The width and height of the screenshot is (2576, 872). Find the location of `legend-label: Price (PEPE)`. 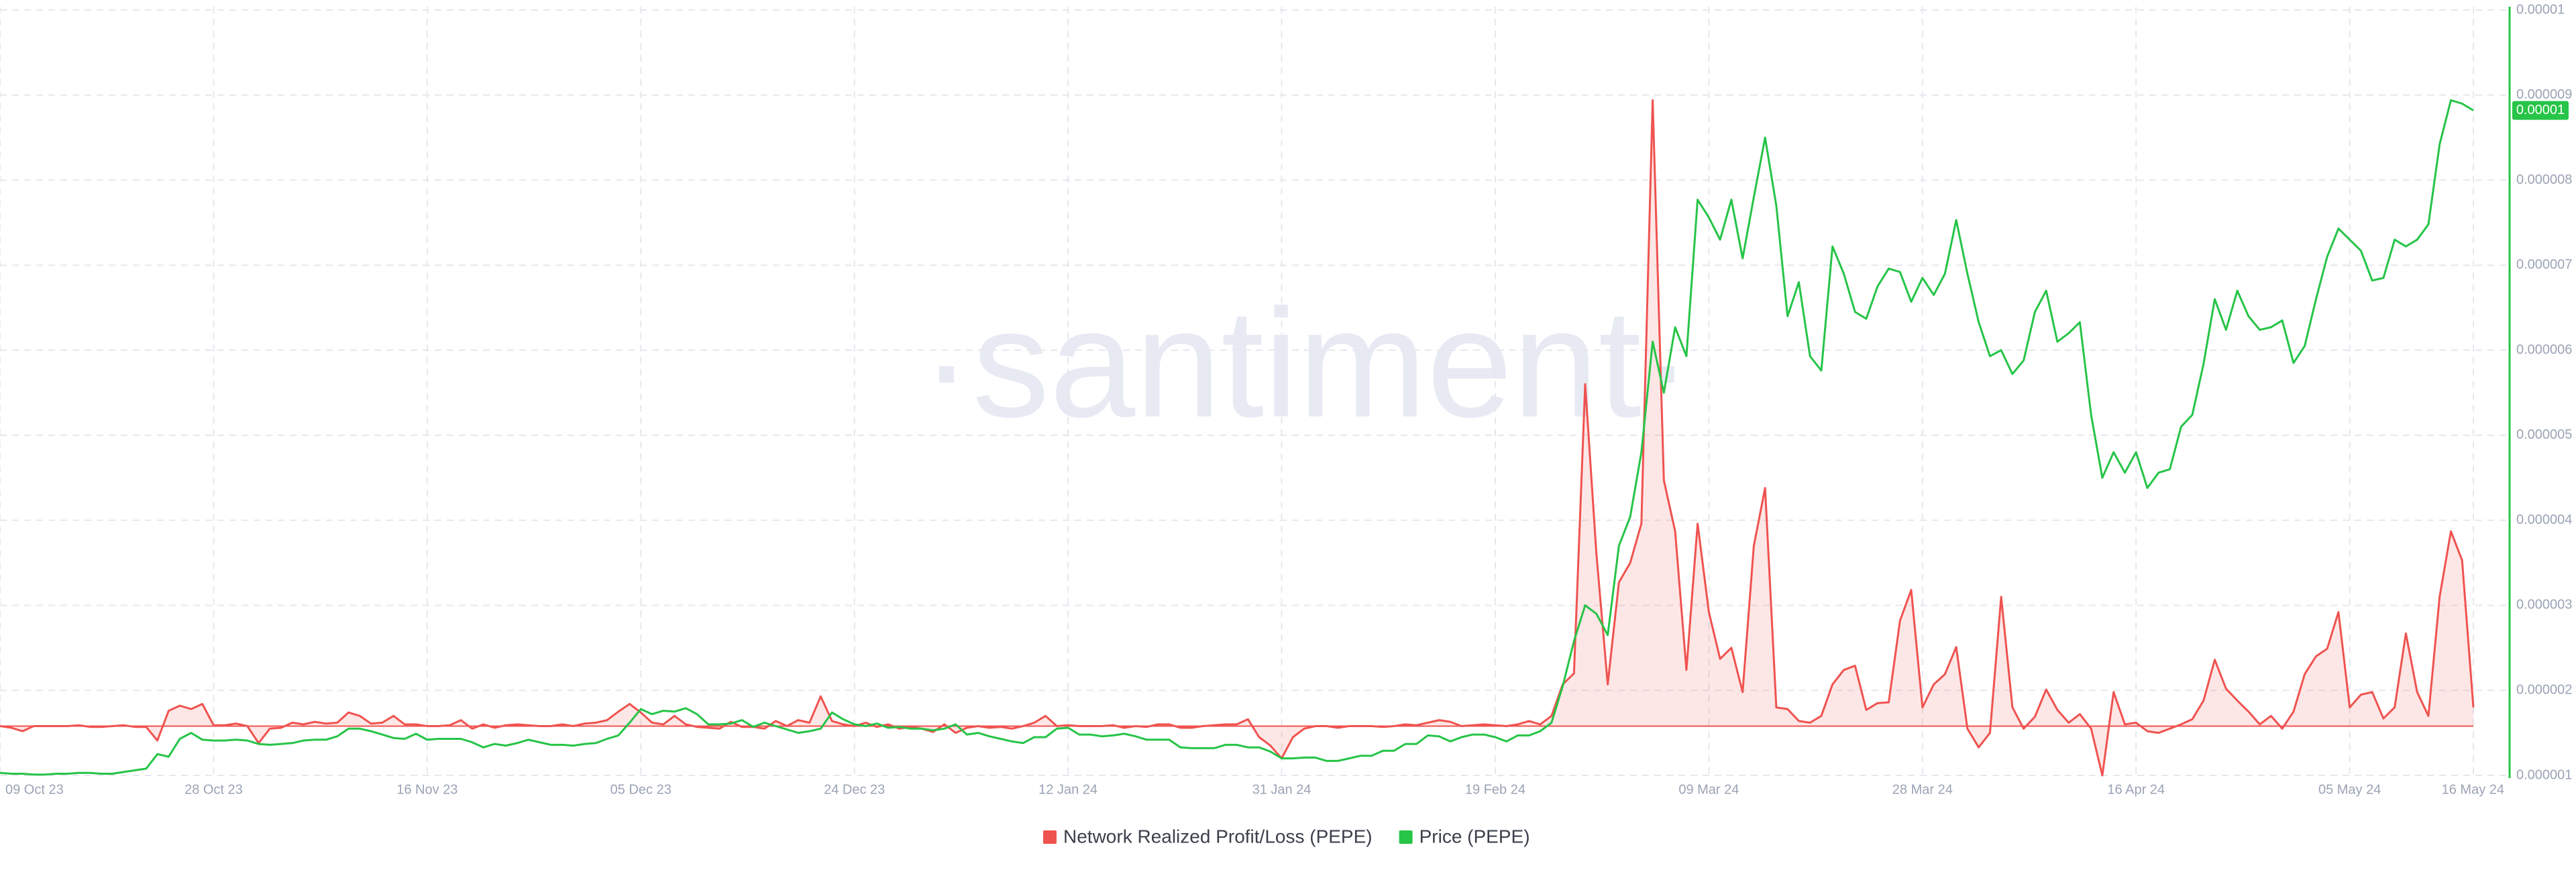

legend-label: Price (PEPE) is located at coordinates (1474, 836).